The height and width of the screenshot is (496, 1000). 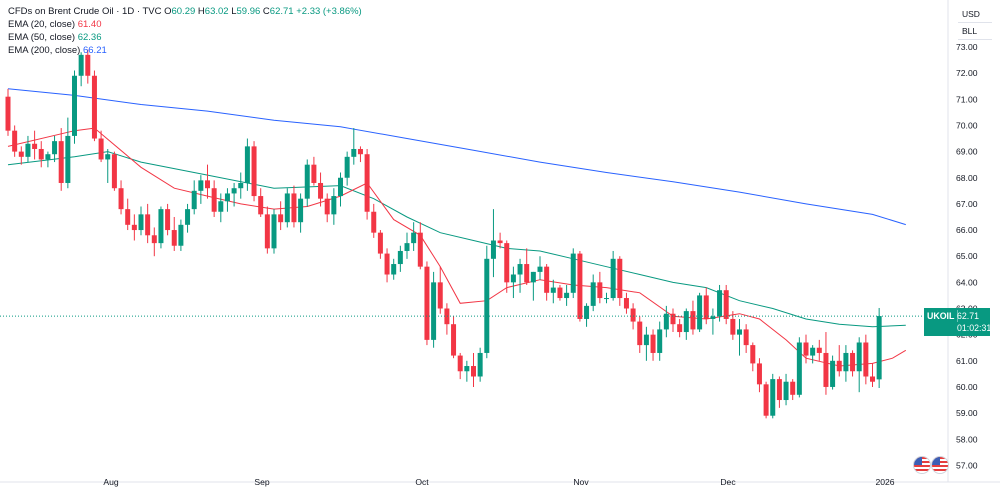 I want to click on close-value: 62.71, so click(x=281, y=11).